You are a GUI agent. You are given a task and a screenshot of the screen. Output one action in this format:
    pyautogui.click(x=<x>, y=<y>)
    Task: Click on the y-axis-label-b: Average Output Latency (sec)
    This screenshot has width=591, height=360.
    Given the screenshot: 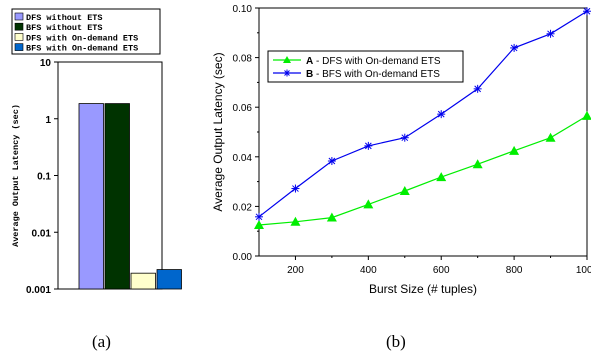 What is the action you would take?
    pyautogui.click(x=218, y=131)
    